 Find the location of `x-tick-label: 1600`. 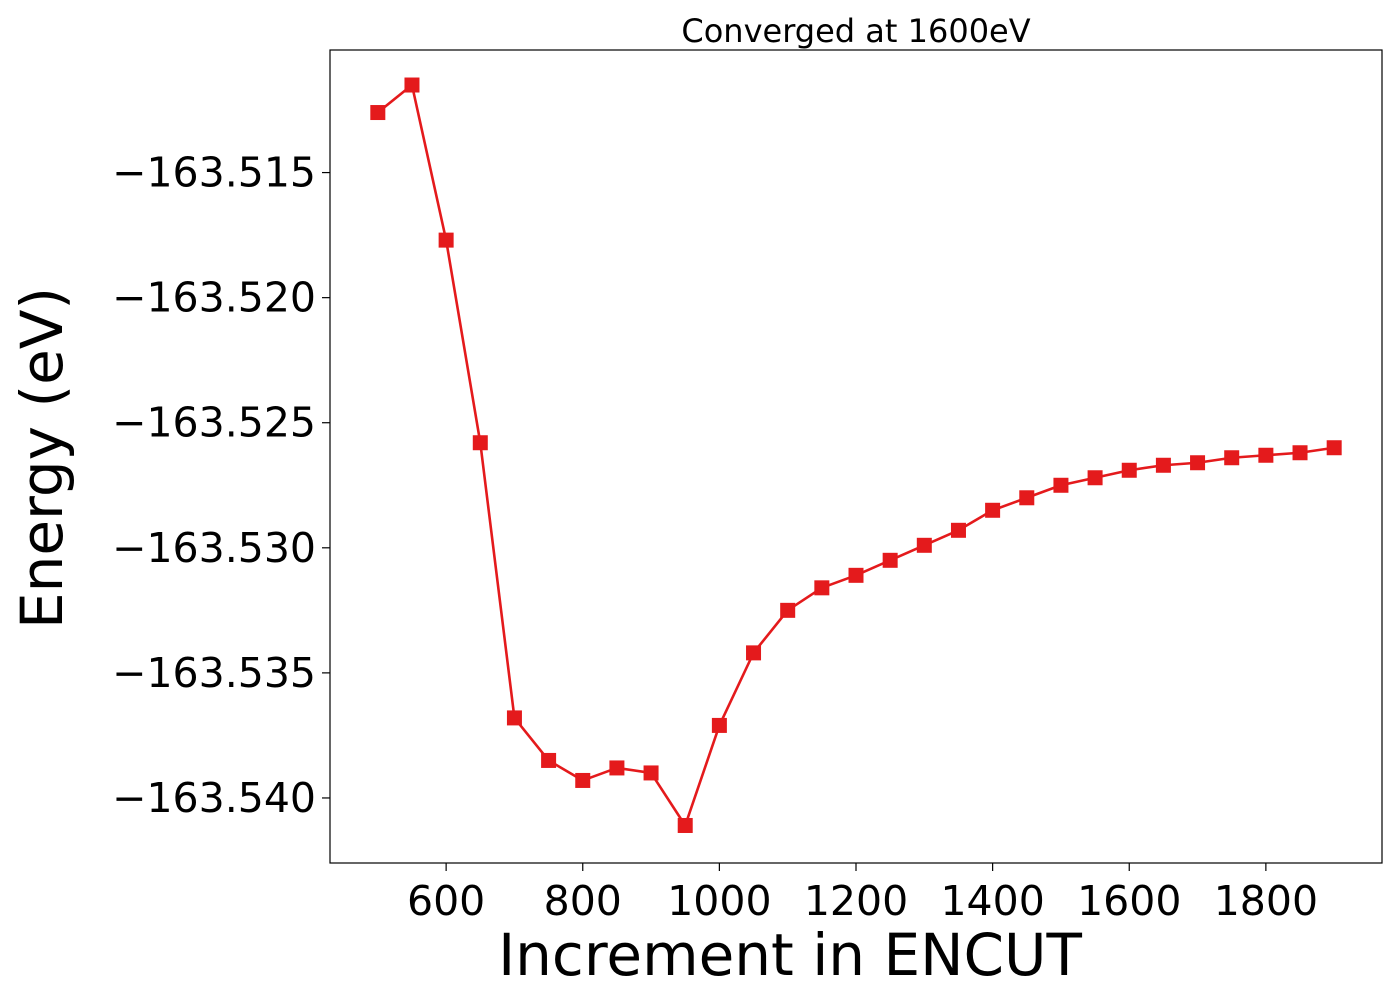

x-tick-label: 1600 is located at coordinates (1129, 901).